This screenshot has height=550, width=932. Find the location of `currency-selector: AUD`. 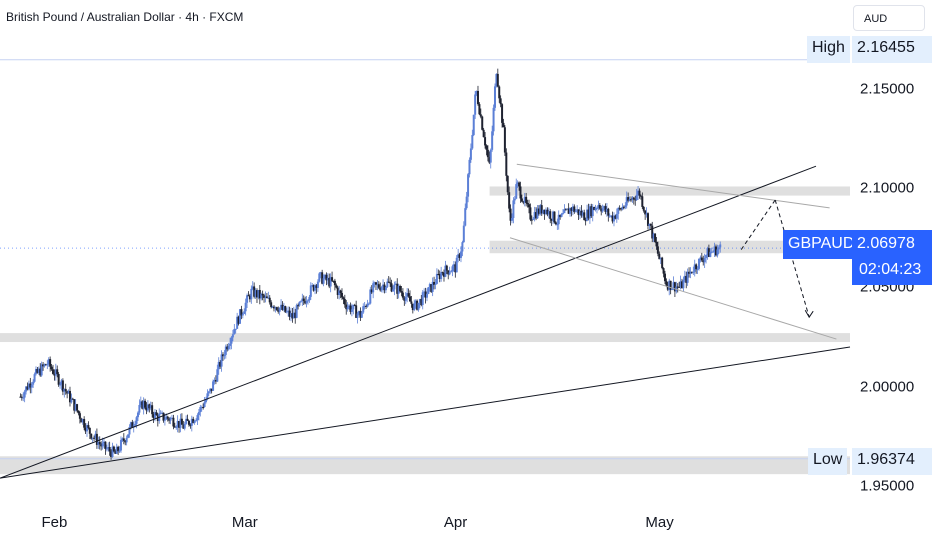

currency-selector: AUD is located at coordinates (889, 18).